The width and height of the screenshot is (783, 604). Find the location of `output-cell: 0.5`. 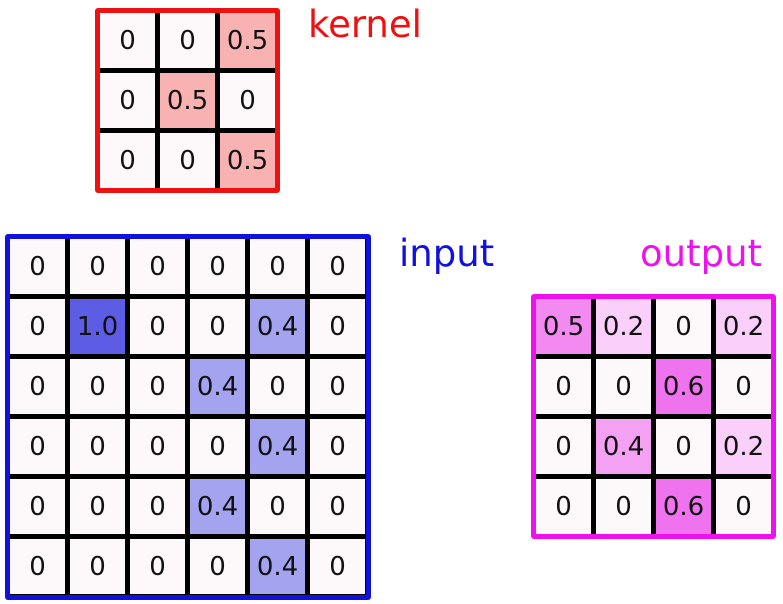

output-cell: 0.5 is located at coordinates (563, 326).